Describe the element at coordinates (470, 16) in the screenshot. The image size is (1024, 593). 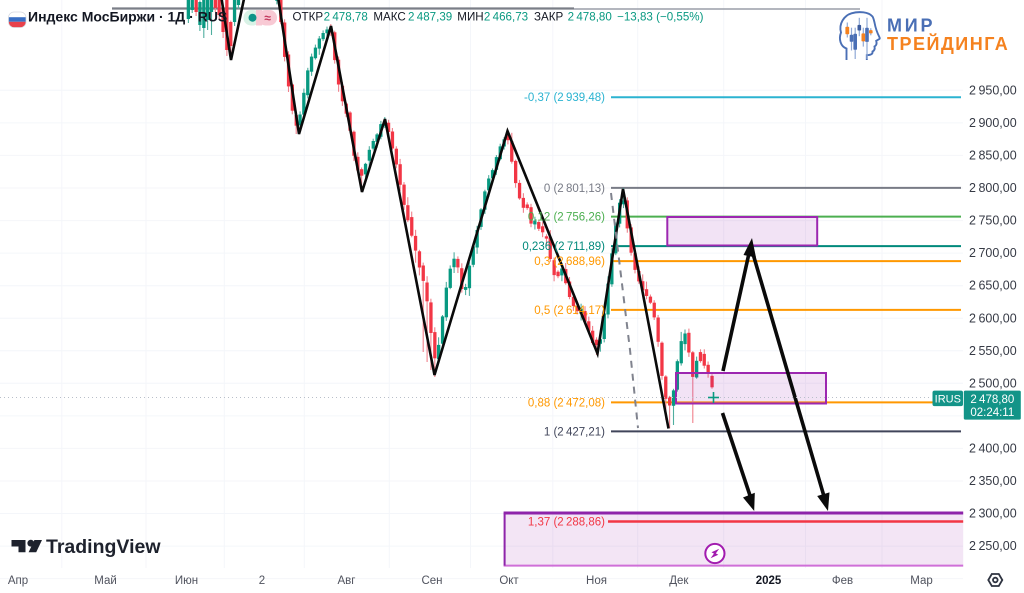
I see `svg-text: МИН` at that location.